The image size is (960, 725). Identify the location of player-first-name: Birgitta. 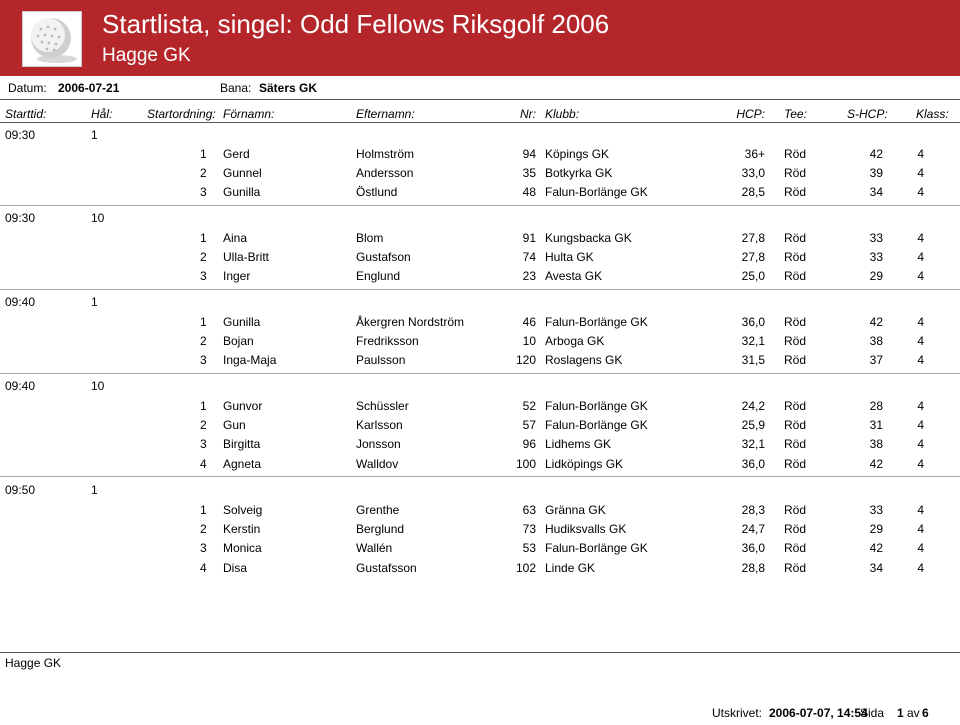
(242, 444).